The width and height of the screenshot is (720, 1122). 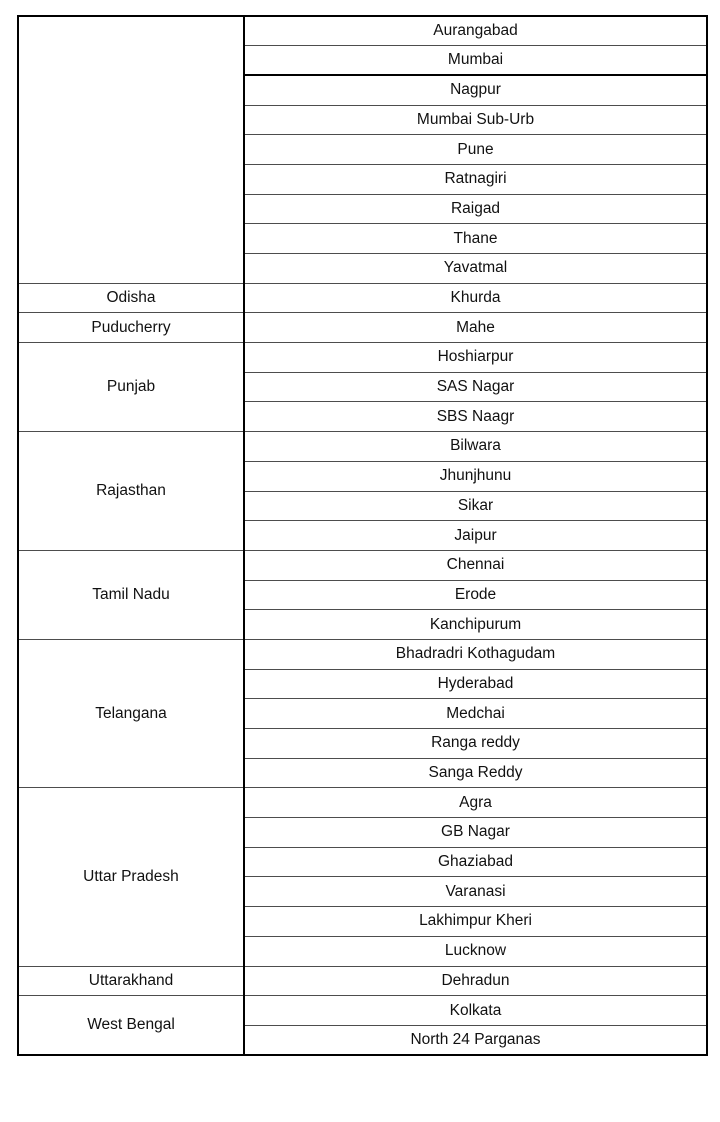 What do you see at coordinates (475, 238) in the screenshot?
I see `district-cell: Thane` at bounding box center [475, 238].